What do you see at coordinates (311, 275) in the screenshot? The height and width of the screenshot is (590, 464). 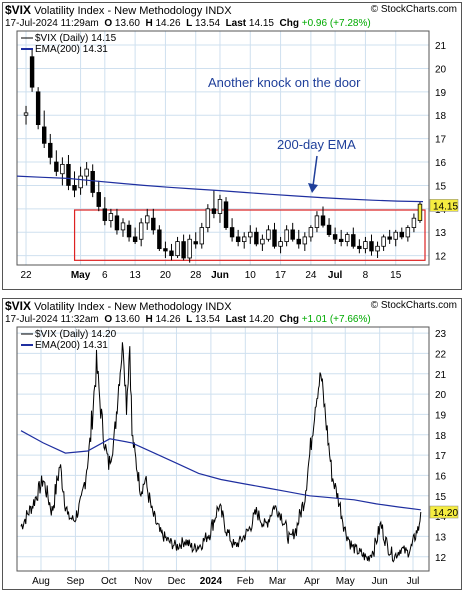 I see `x-tick-label: 24` at bounding box center [311, 275].